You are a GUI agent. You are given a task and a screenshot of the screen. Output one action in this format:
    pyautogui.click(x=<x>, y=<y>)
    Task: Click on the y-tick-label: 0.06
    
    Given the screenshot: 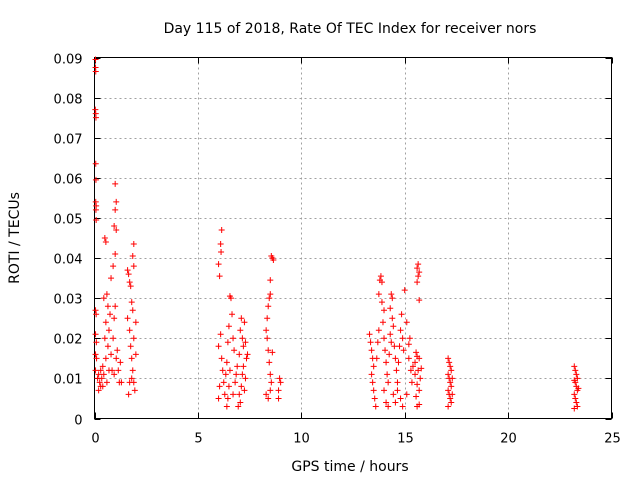 What is the action you would take?
    pyautogui.click(x=68, y=180)
    